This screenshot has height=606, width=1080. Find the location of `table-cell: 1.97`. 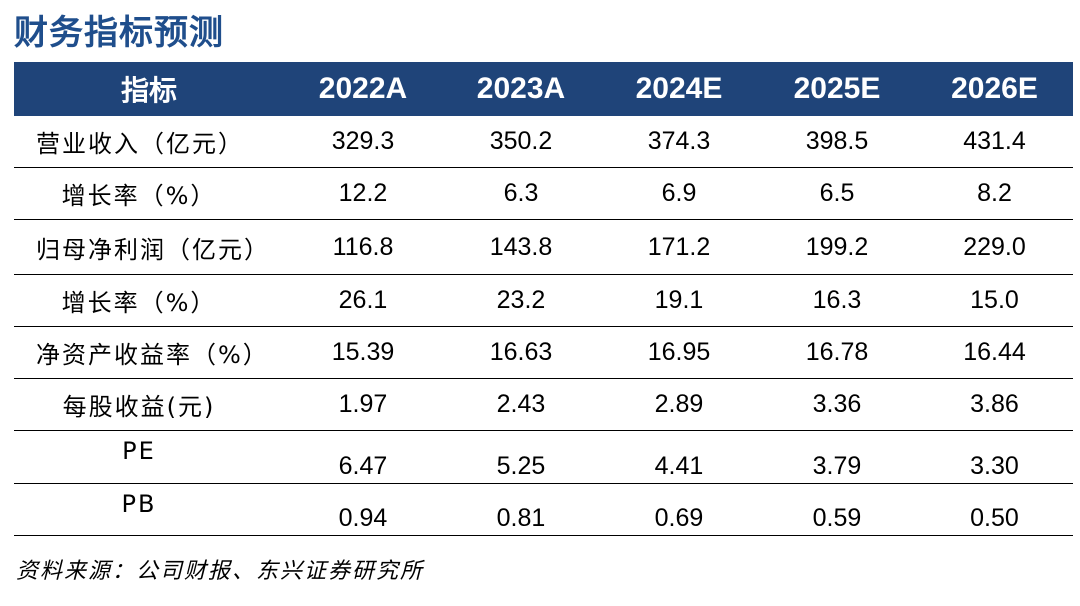

table-cell: 1.97 is located at coordinates (363, 404).